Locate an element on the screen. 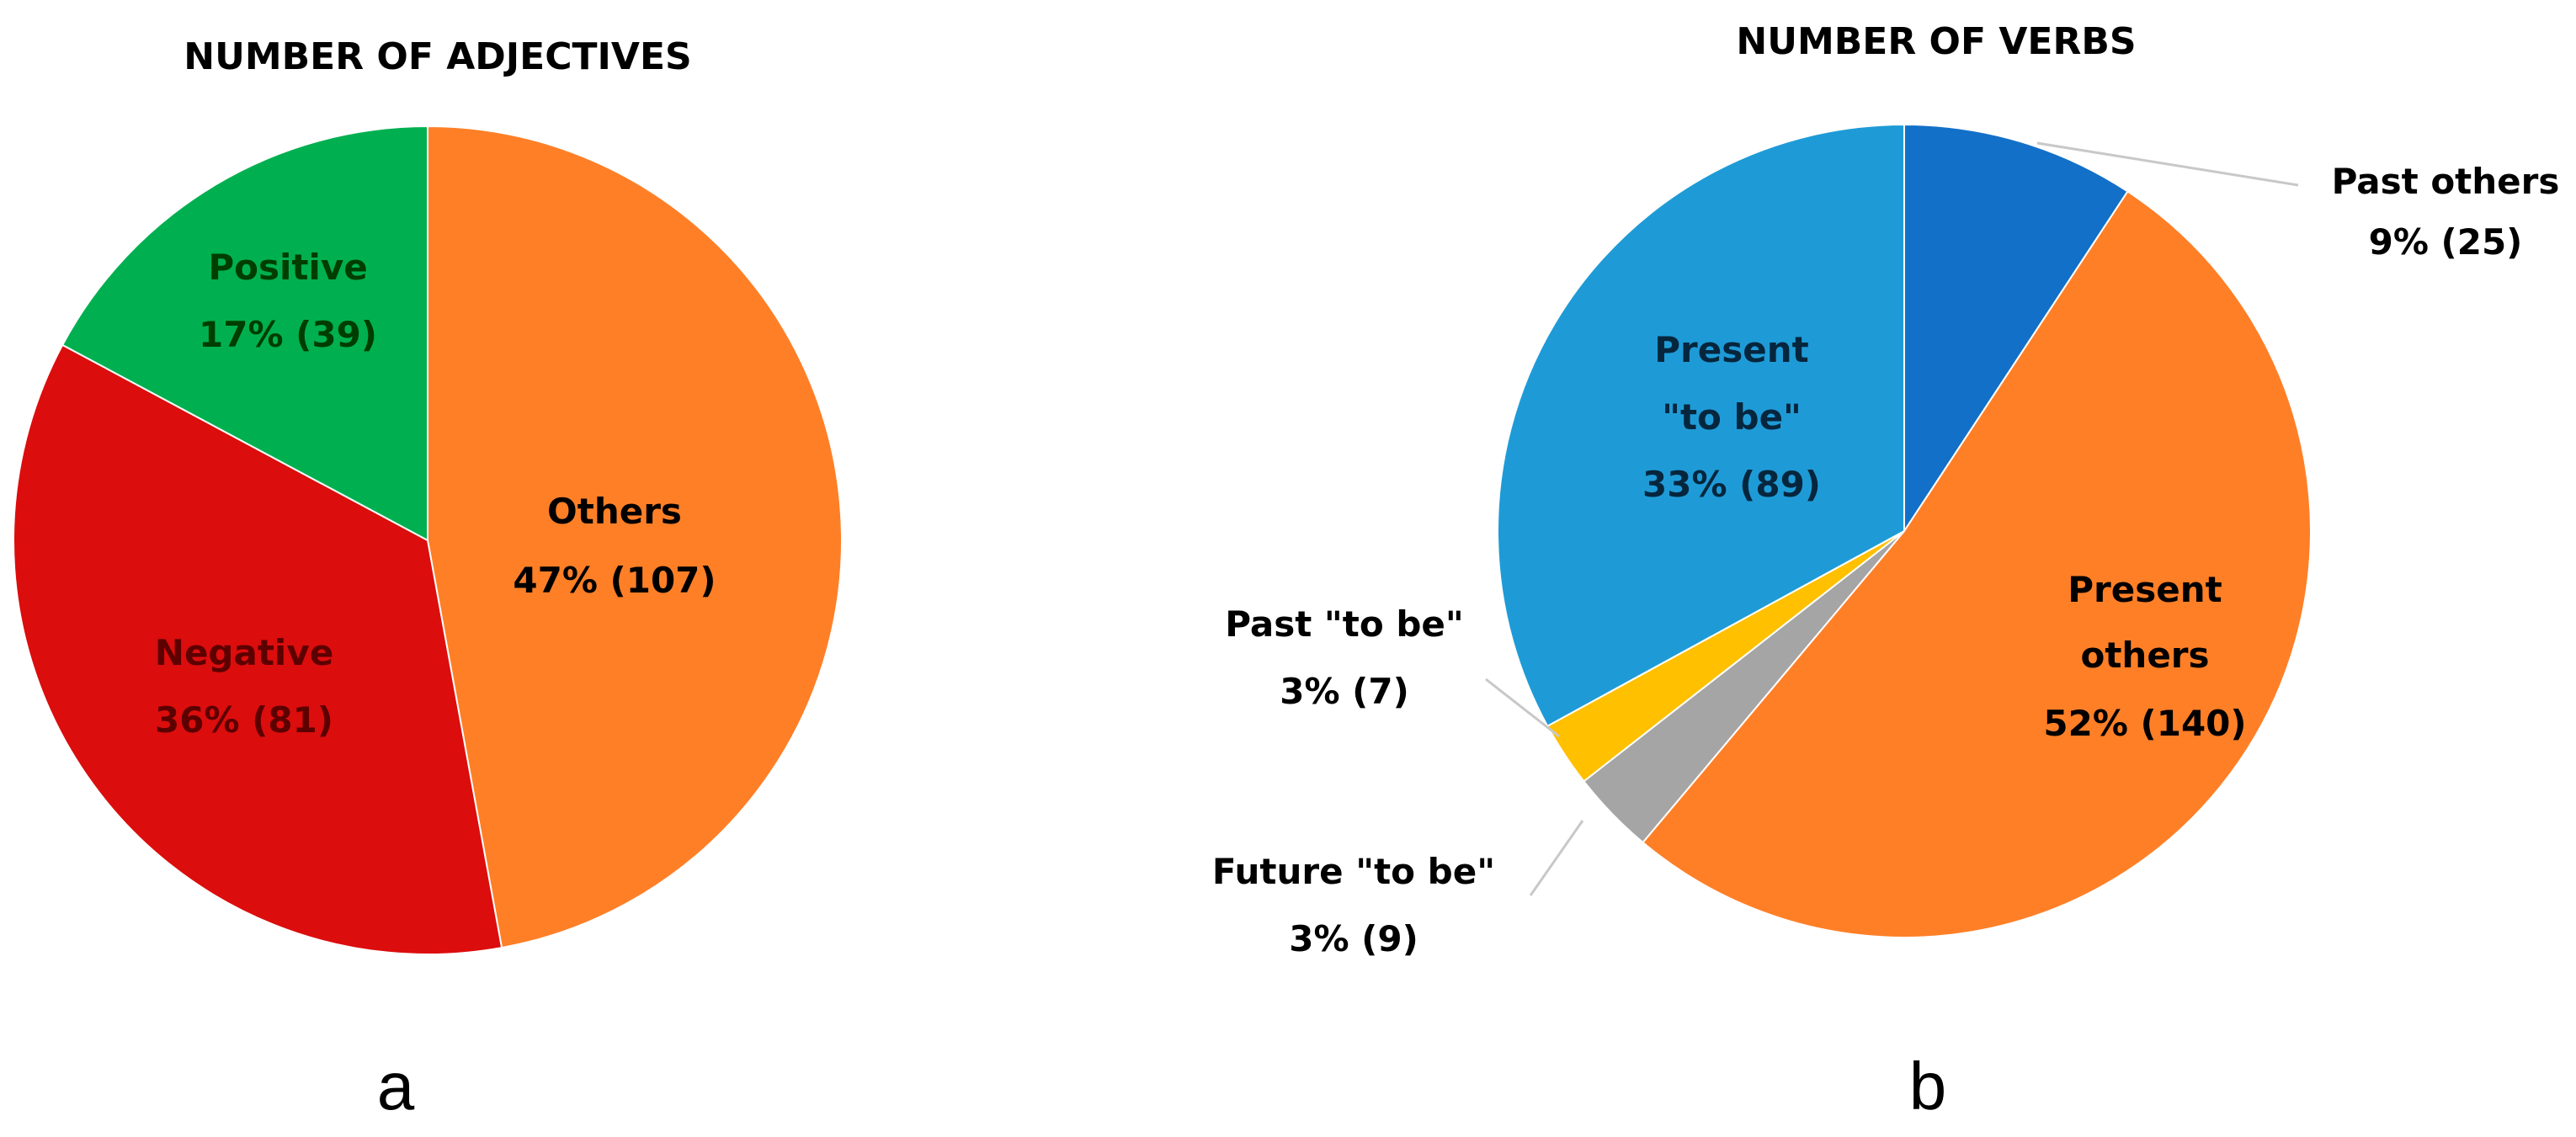 The height and width of the screenshot is (1137, 2576). adjectives-label-negative-name: Negative is located at coordinates (244, 652).